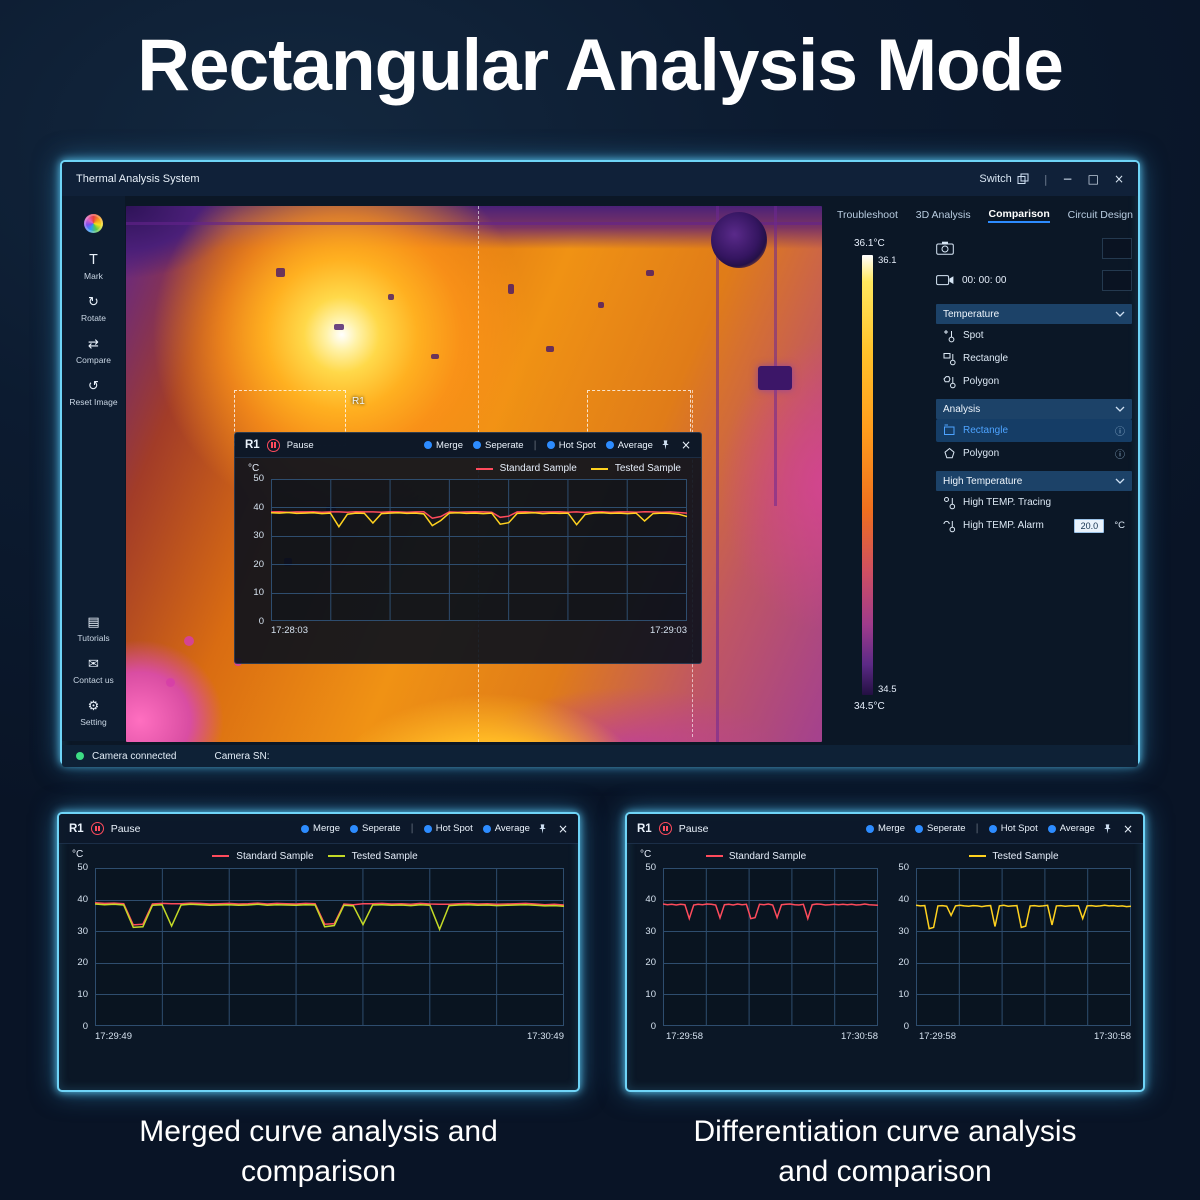 The image size is (1200, 1200). Describe the element at coordinates (945, 280) in the screenshot. I see `video-record-icon` at that location.